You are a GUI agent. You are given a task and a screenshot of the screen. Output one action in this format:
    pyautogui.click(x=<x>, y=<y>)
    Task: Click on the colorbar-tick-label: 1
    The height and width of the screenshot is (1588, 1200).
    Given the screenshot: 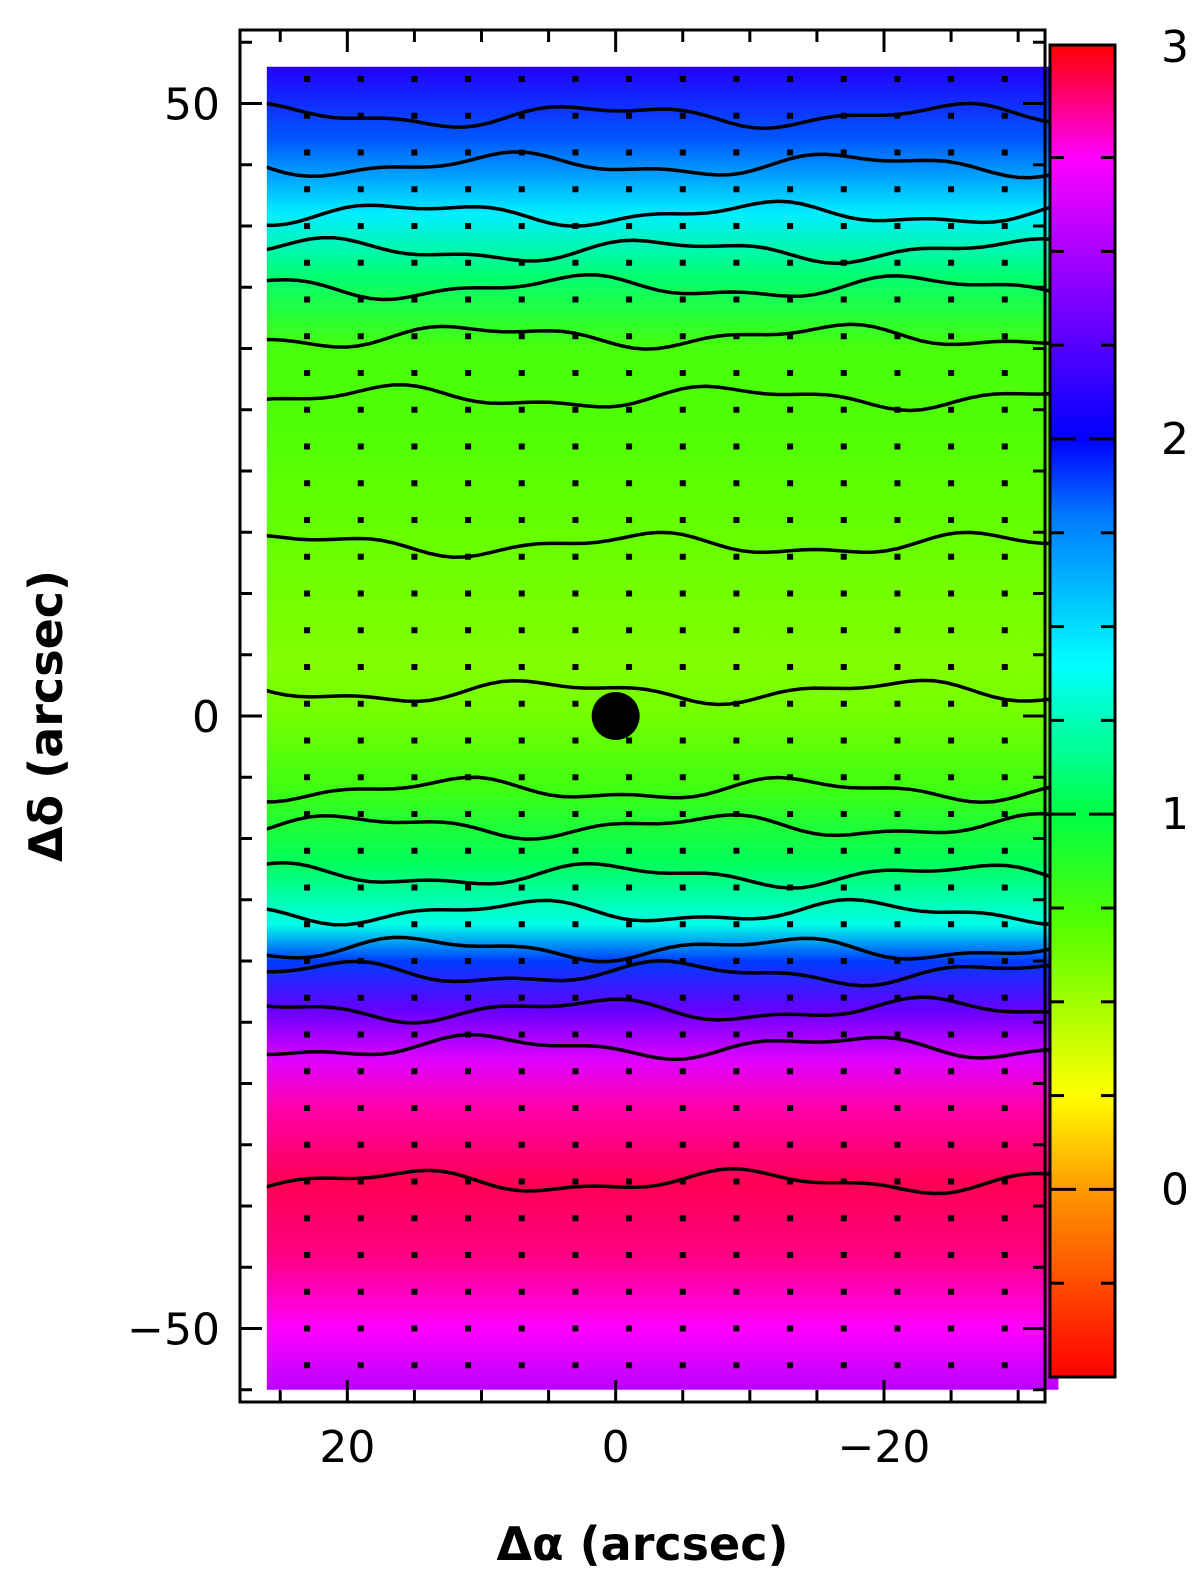 What is the action you would take?
    pyautogui.click(x=1175, y=814)
    